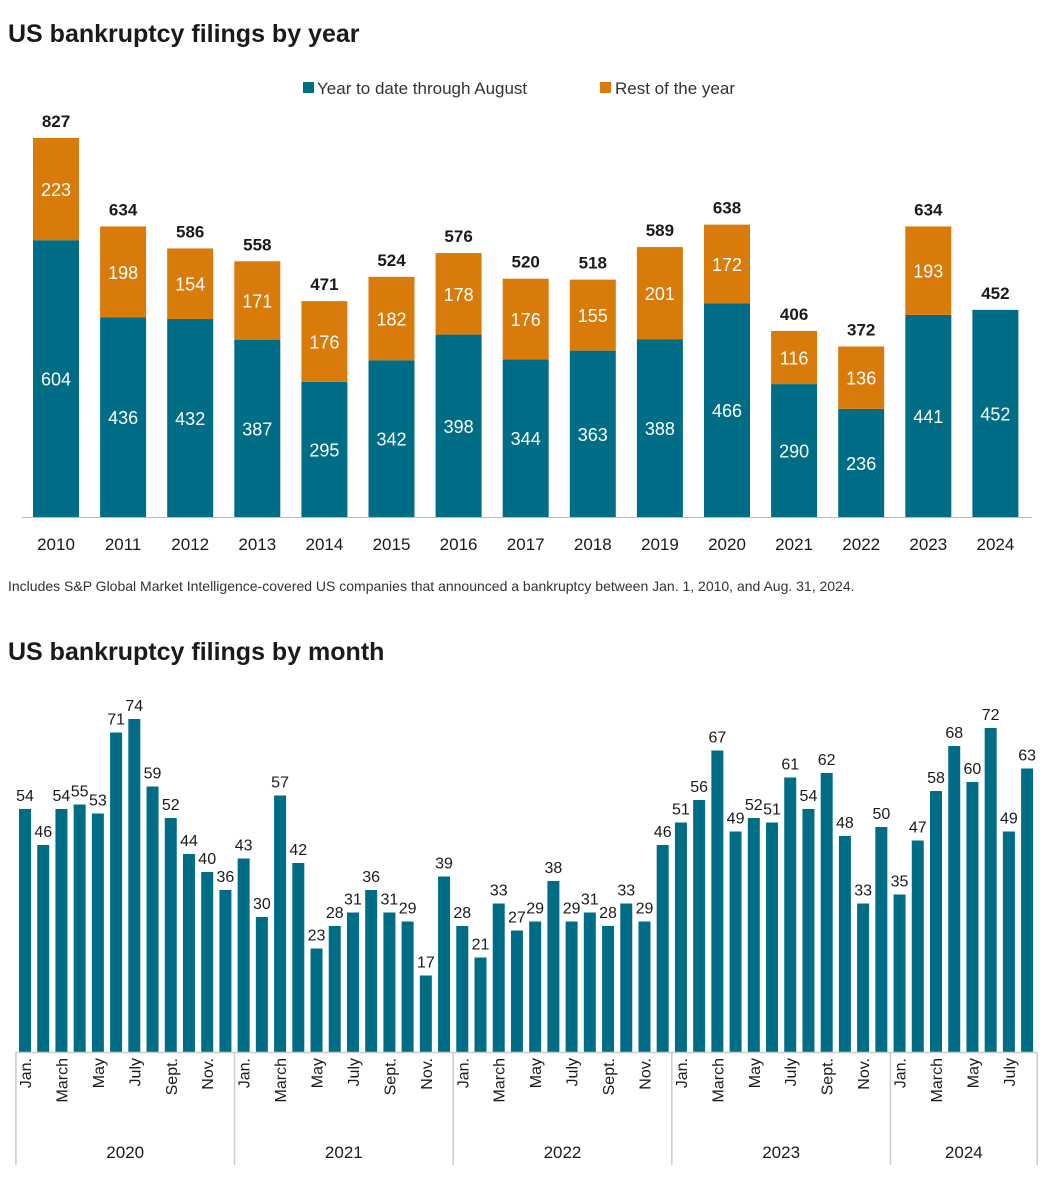 This screenshot has height=1200, width=1047. What do you see at coordinates (56, 544) in the screenshot?
I see `x-tick-2010: 2010` at bounding box center [56, 544].